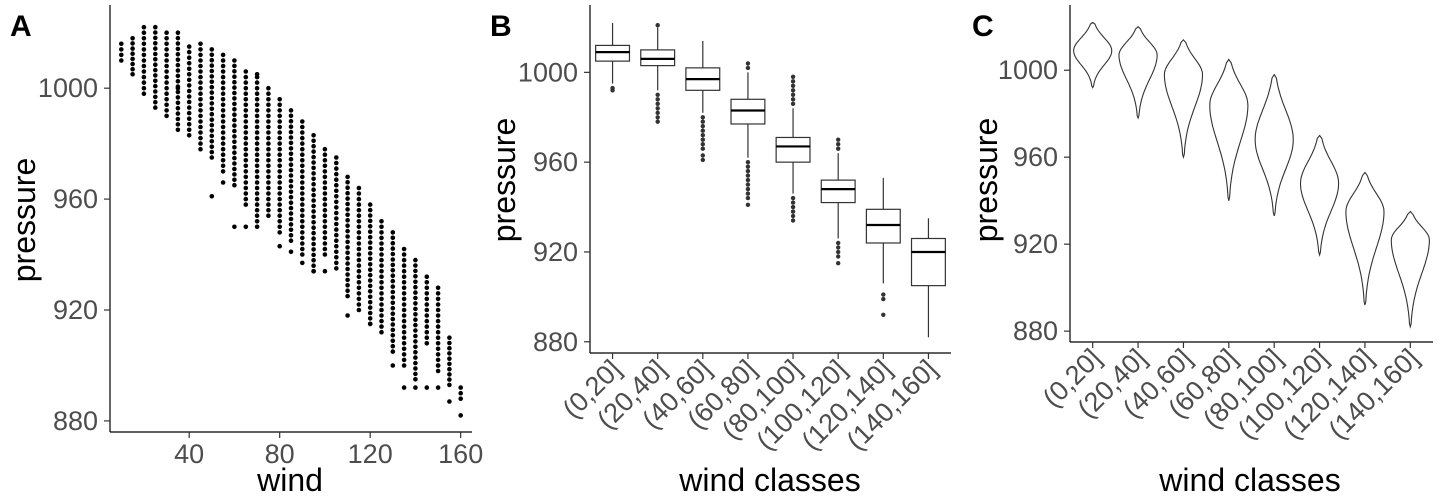  What do you see at coordinates (793, 149) in the screenshot?
I see `panel-b-box` at bounding box center [793, 149].